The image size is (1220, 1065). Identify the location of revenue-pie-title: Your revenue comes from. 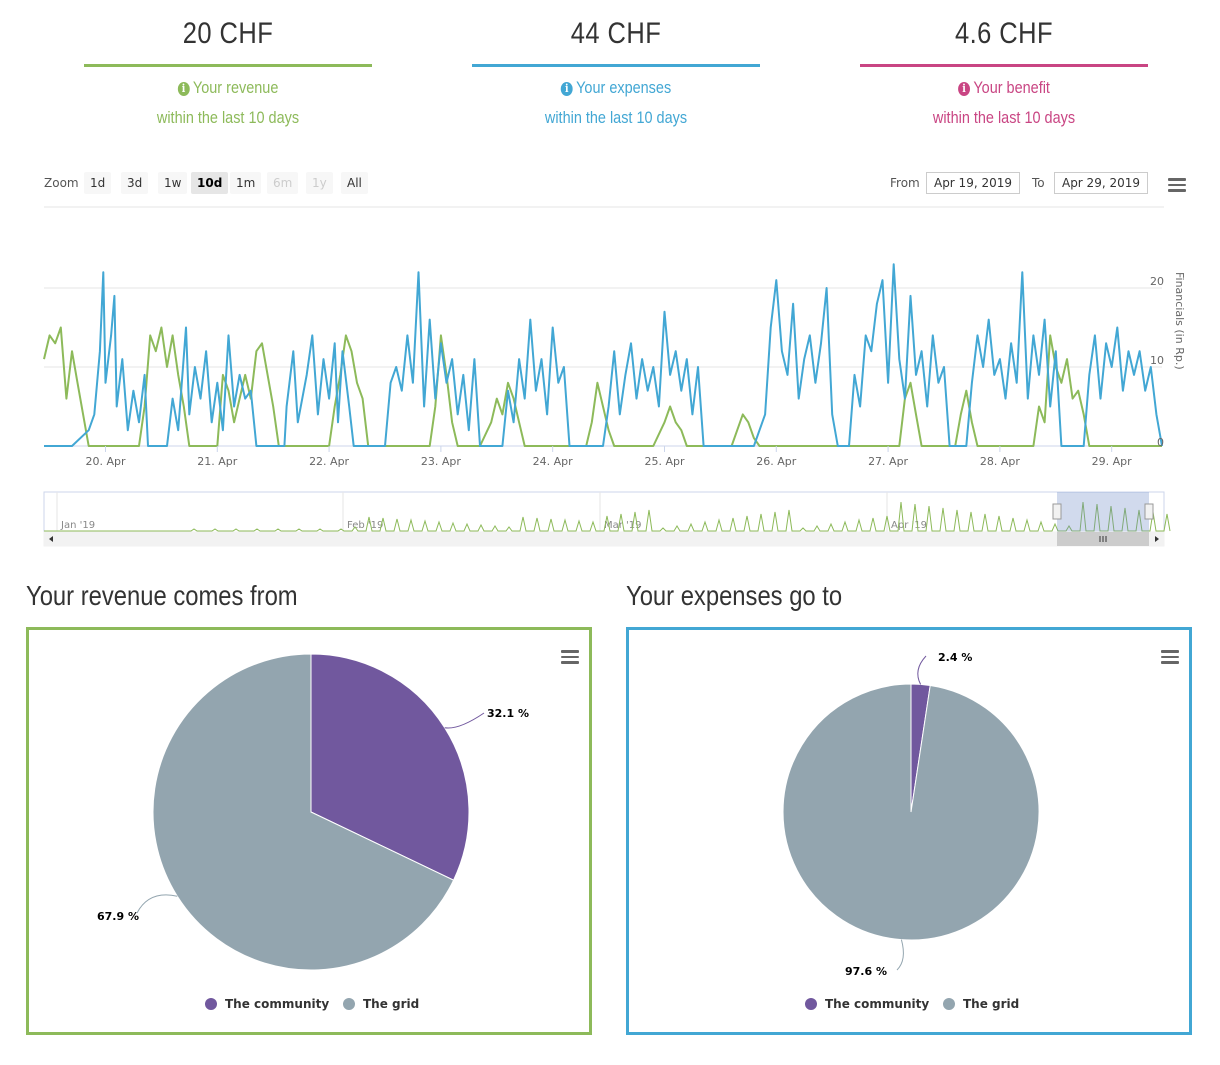
(162, 595).